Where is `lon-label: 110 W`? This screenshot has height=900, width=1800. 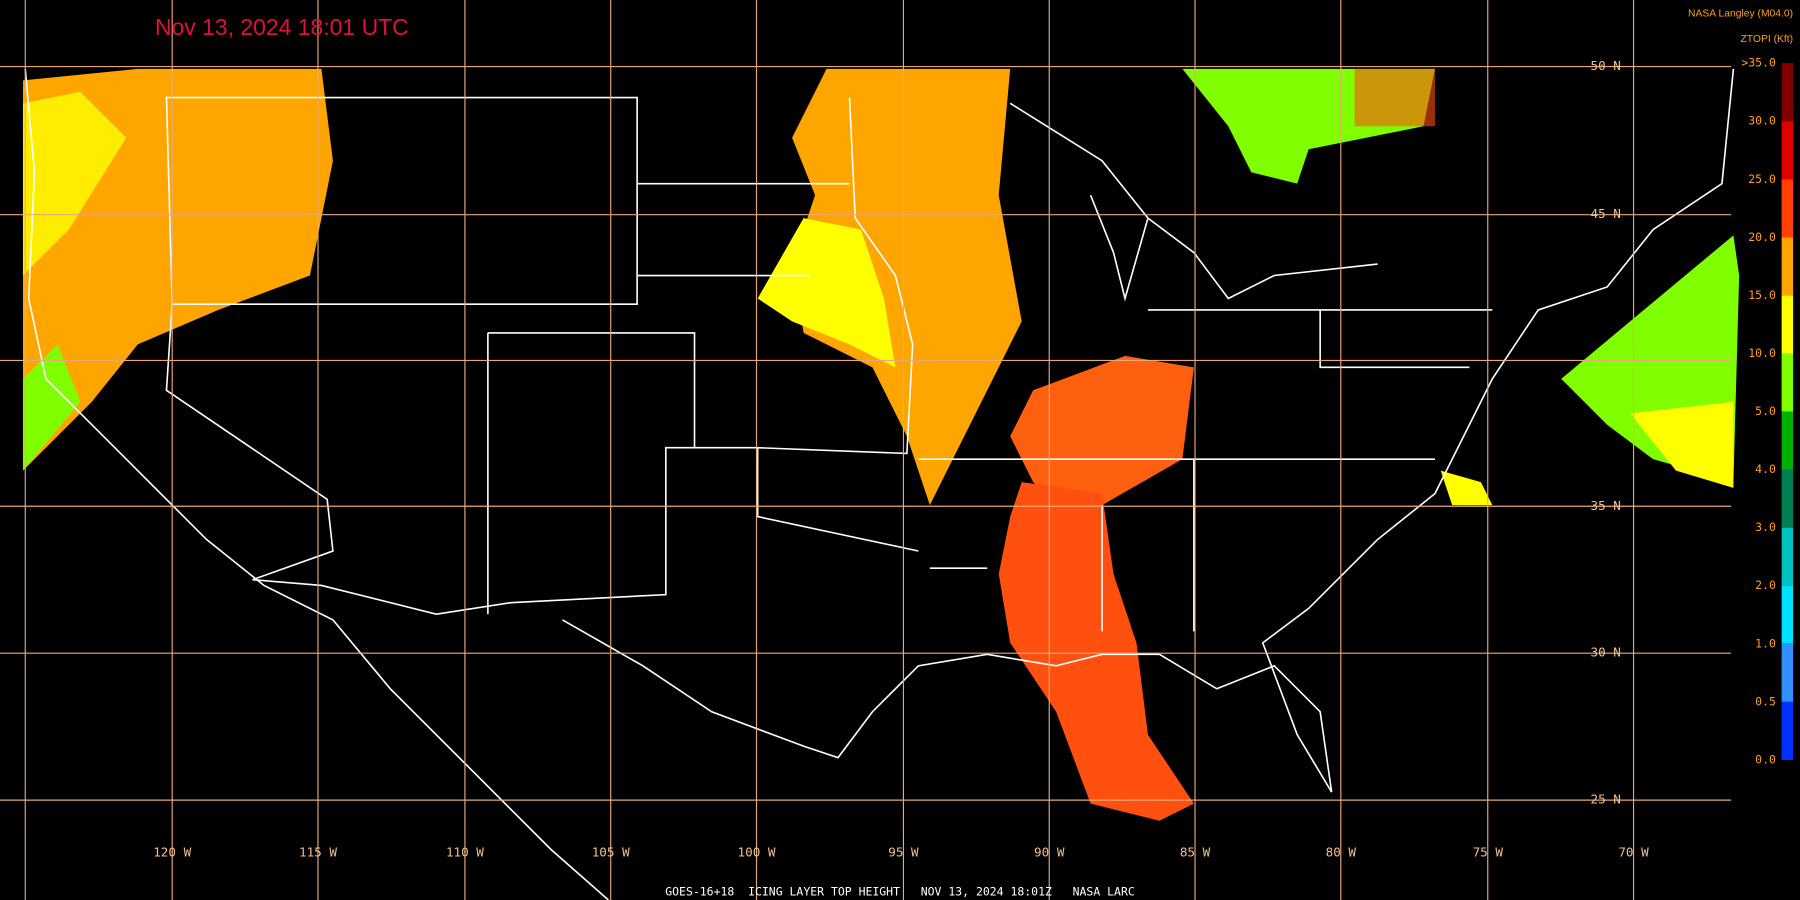 lon-label: 110 W is located at coordinates (465, 851).